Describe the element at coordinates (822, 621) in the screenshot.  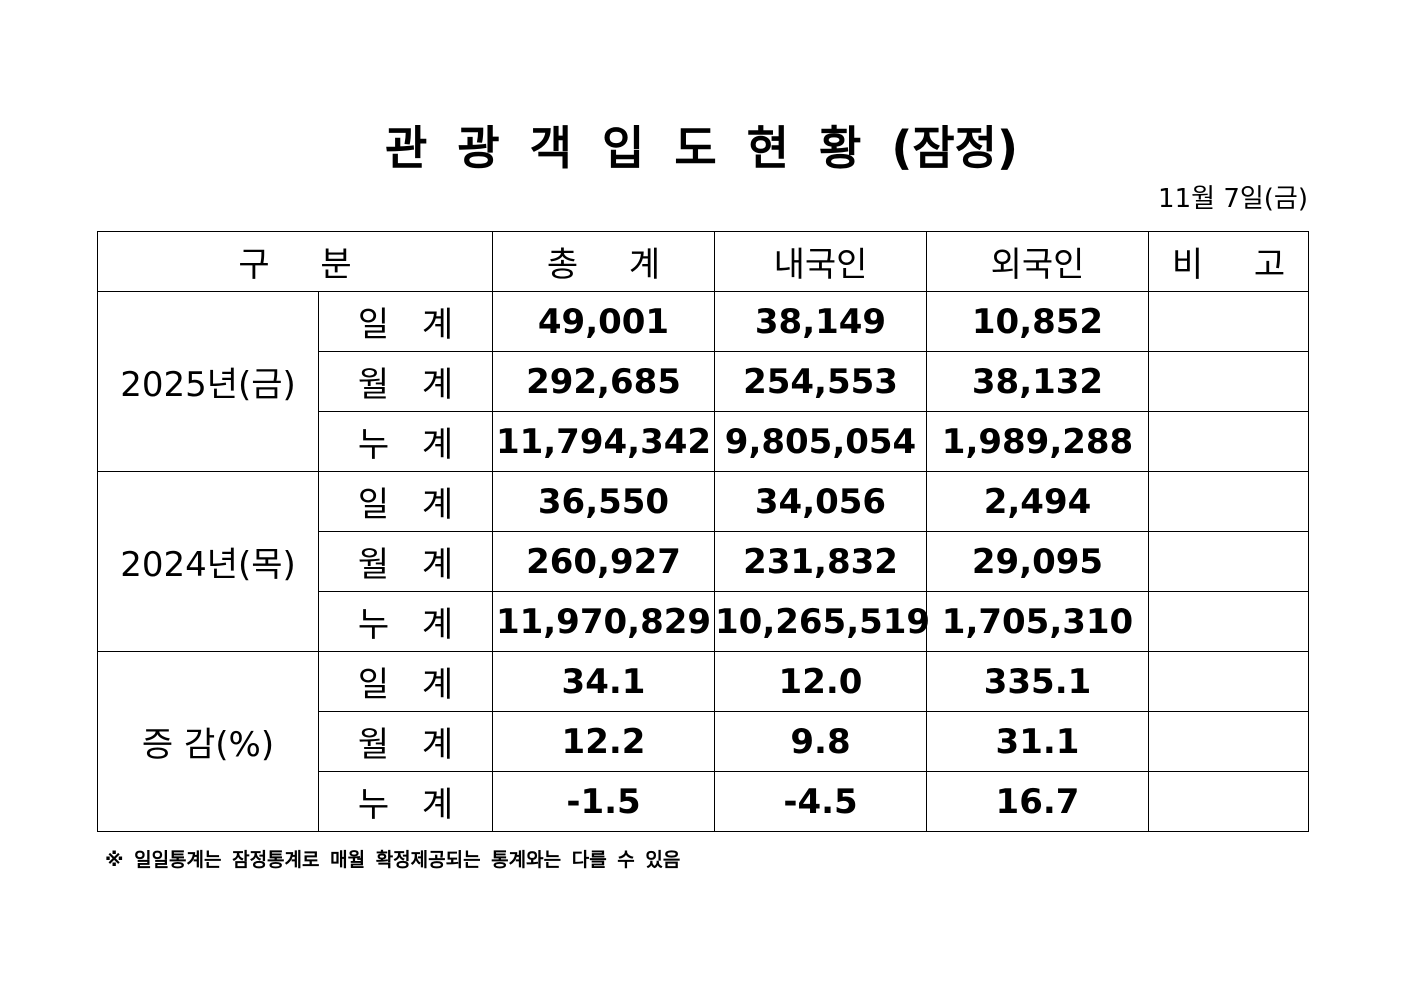
I see `value-cell: 10,265,519` at that location.